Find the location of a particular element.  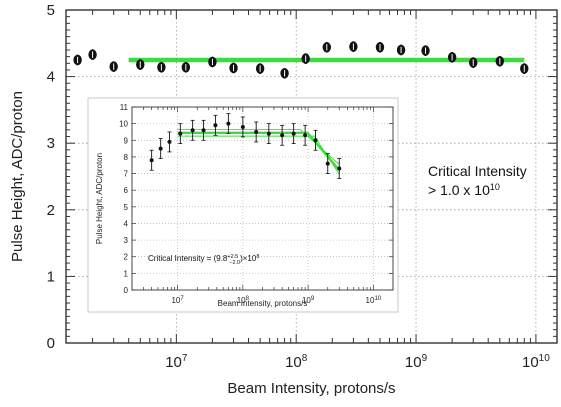

main-x-tick-label: 1010 is located at coordinates (536, 362).